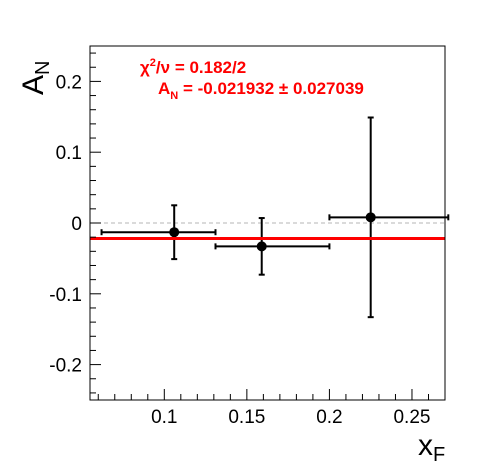 The image size is (496, 472). What do you see at coordinates (271, 408) in the screenshot?
I see `x-axis-ticks: 0.1 0.15 0.2 0.25` at bounding box center [271, 408].